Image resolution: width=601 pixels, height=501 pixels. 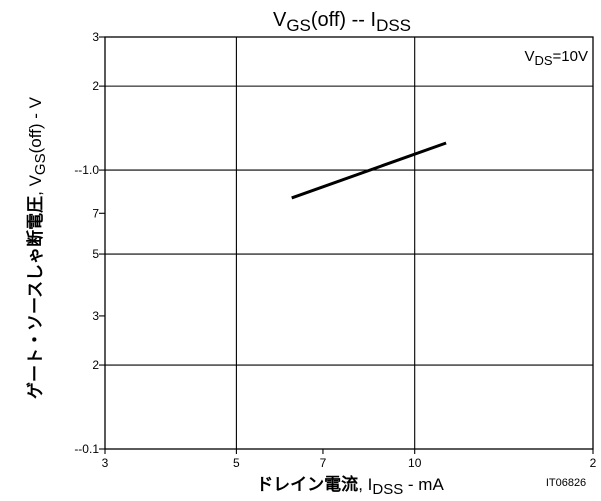 I want to click on x-axis-label: ドレイン電流, IDSS - mA, so click(x=350, y=486).